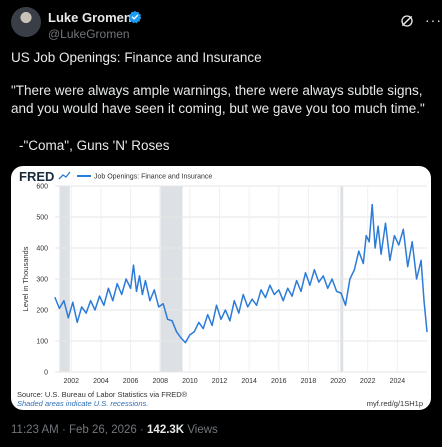  I want to click on x-tick-label: 2008, so click(160, 381).